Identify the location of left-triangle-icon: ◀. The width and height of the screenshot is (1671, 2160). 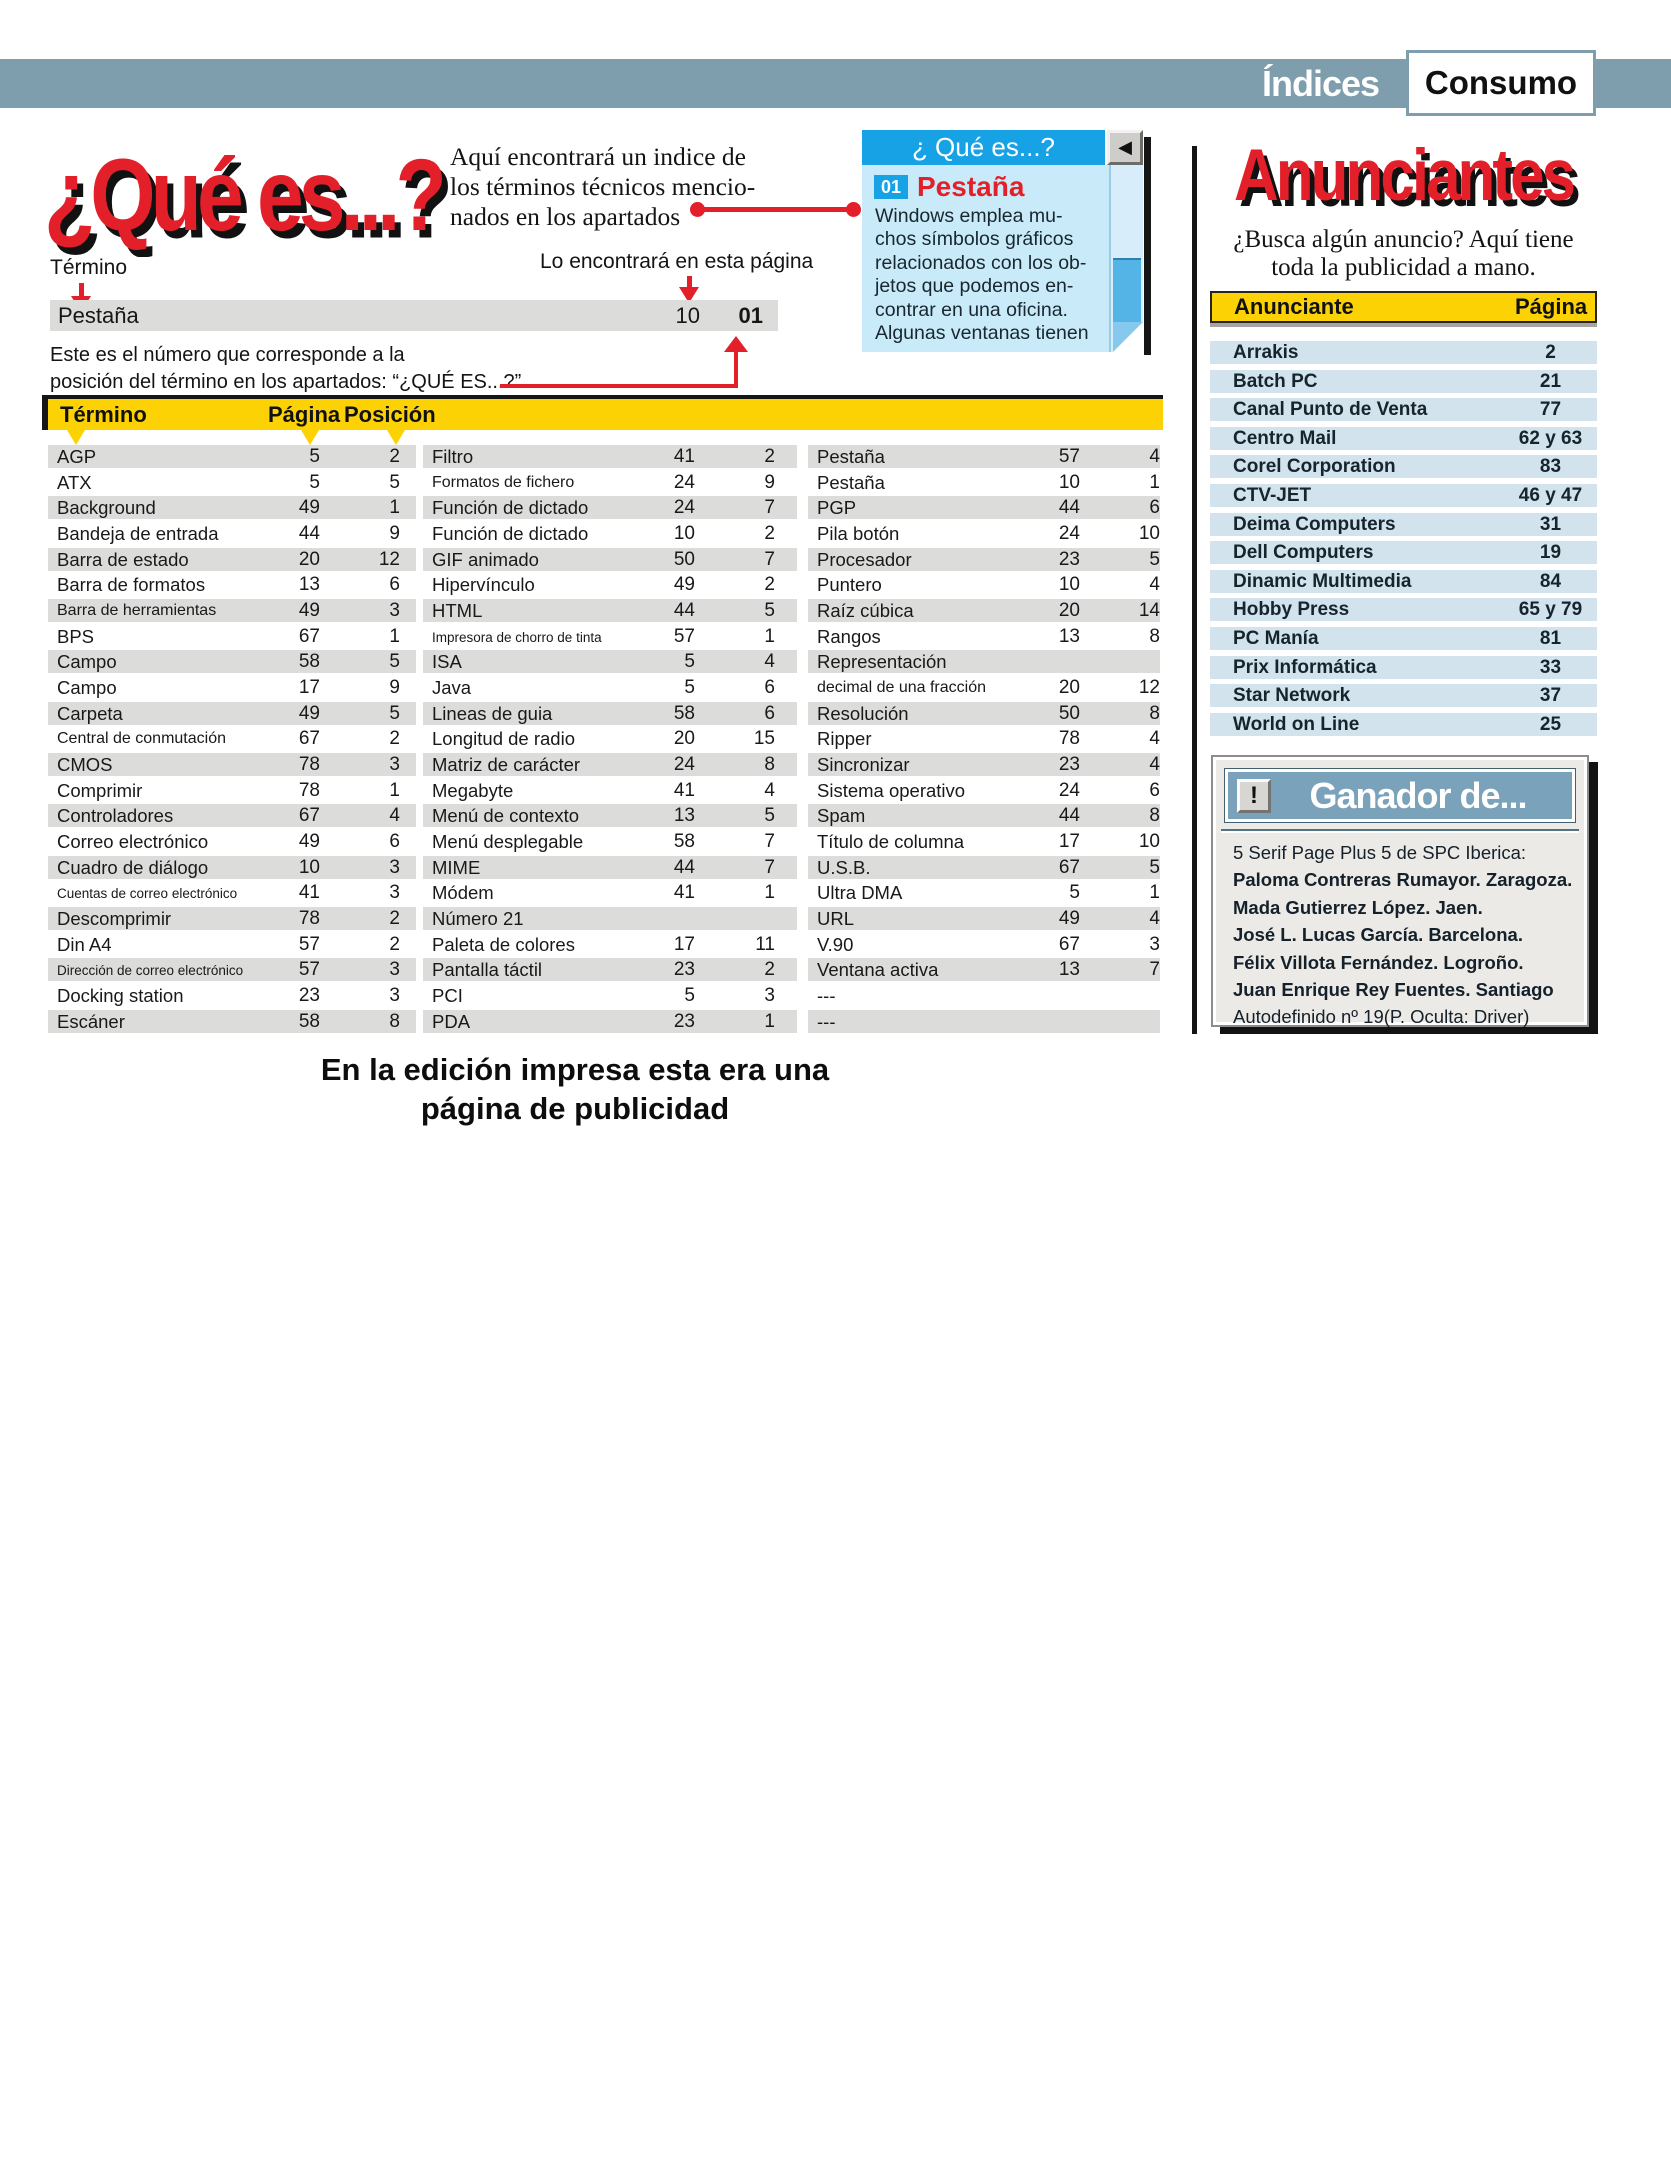
(1125, 147).